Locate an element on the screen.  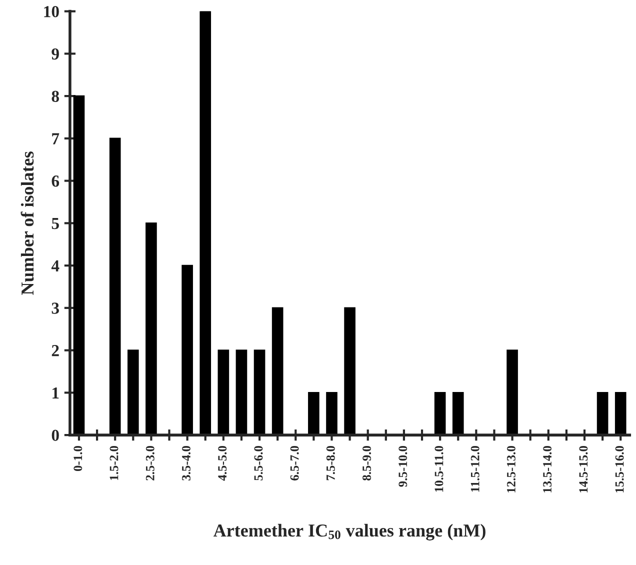
x-tick-label: 10.5-11.0 is located at coordinates (439, 469).